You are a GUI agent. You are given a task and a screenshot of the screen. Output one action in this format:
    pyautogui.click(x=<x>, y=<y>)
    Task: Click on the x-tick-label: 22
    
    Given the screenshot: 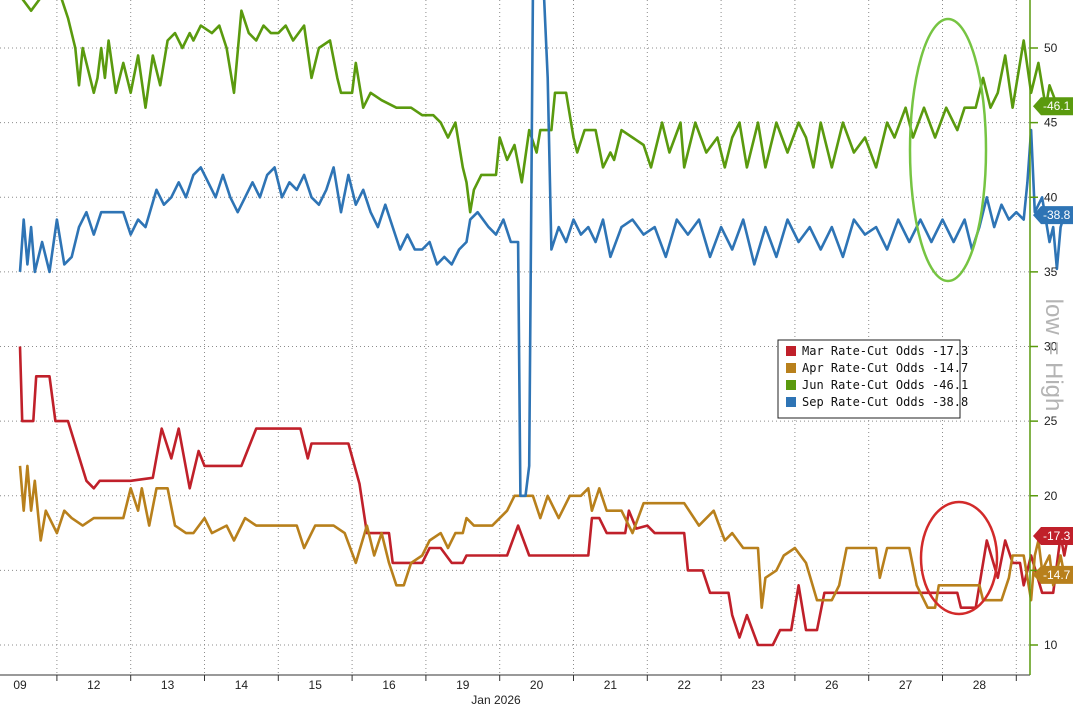 What is the action you would take?
    pyautogui.click(x=685, y=685)
    